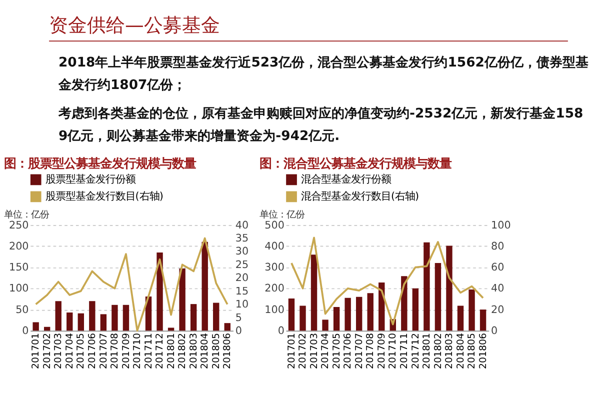  What do you see at coordinates (134, 25) in the screenshot?
I see `text: 资金供给—公募基金` at bounding box center [134, 25].